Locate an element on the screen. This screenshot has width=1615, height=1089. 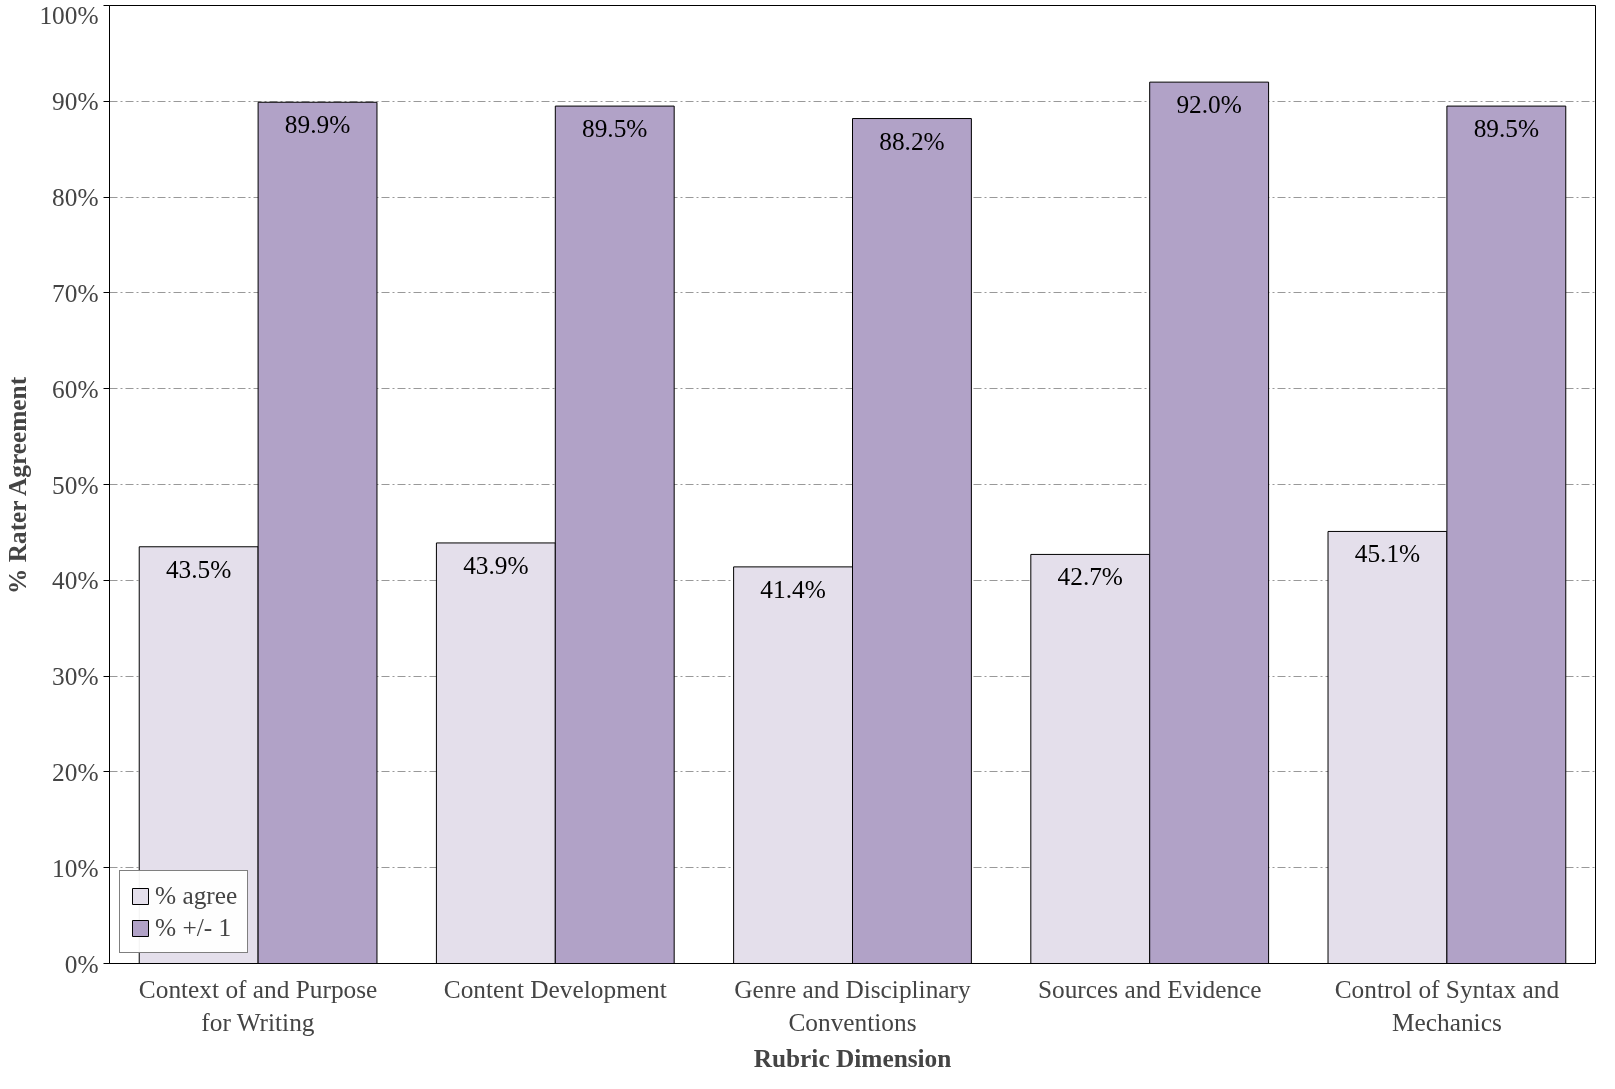
y-tick-label: 0% is located at coordinates (81, 963).